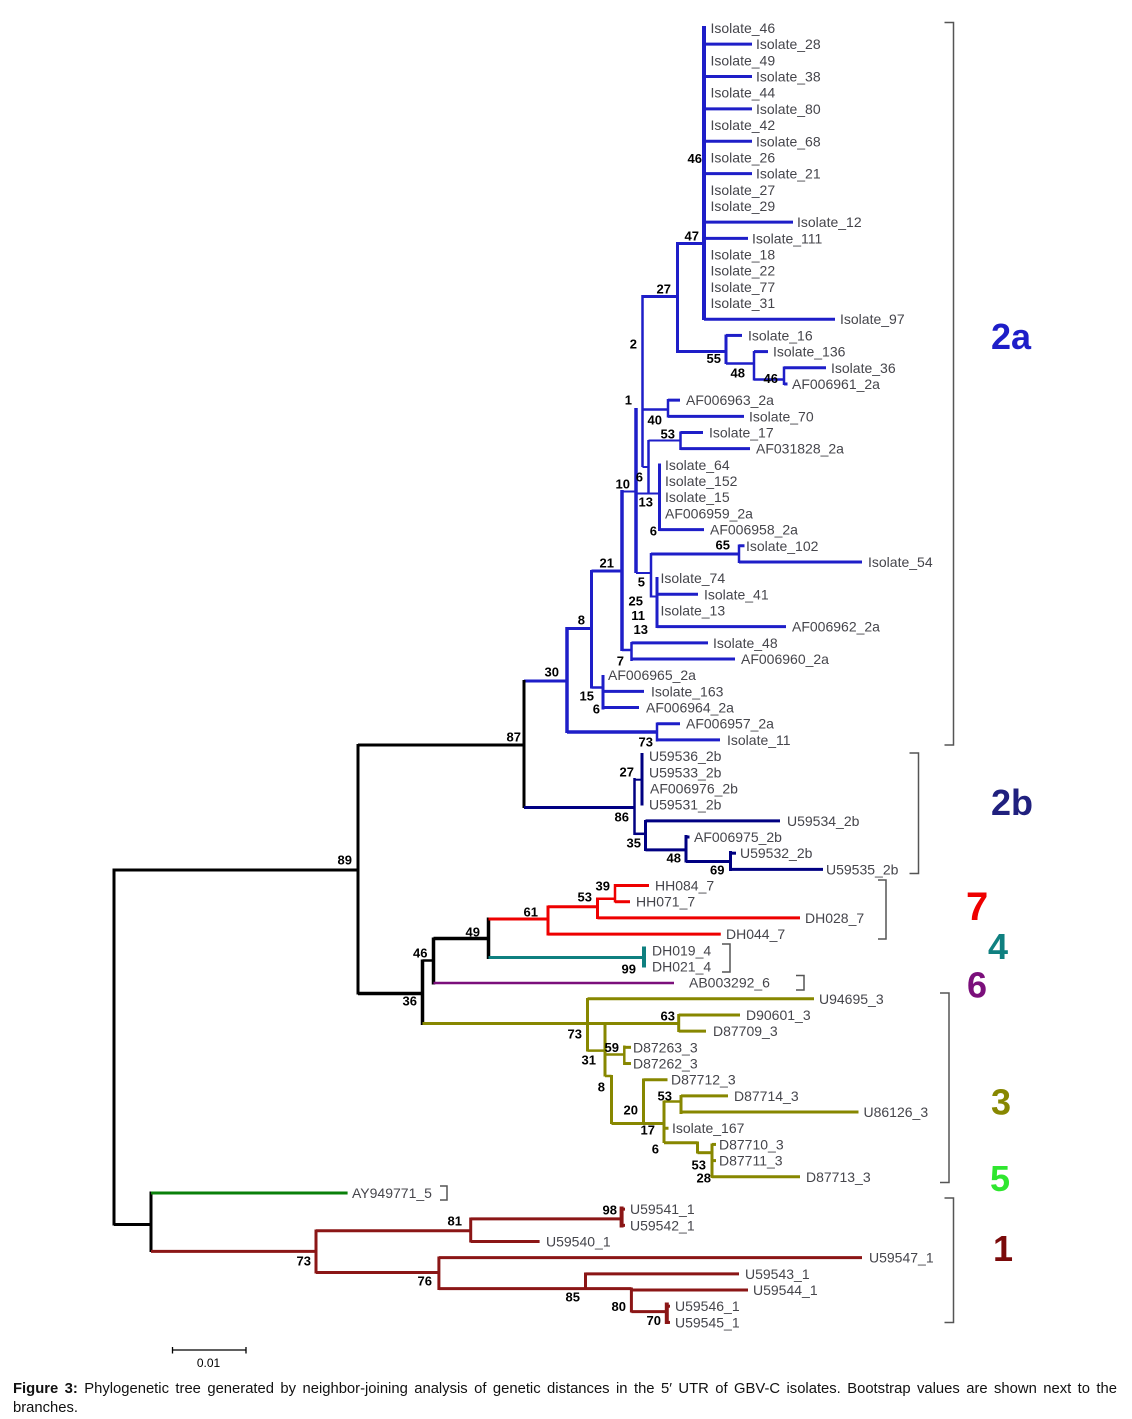 The image size is (1132, 1419). I want to click on svg-text: Isolate_68, so click(788, 141).